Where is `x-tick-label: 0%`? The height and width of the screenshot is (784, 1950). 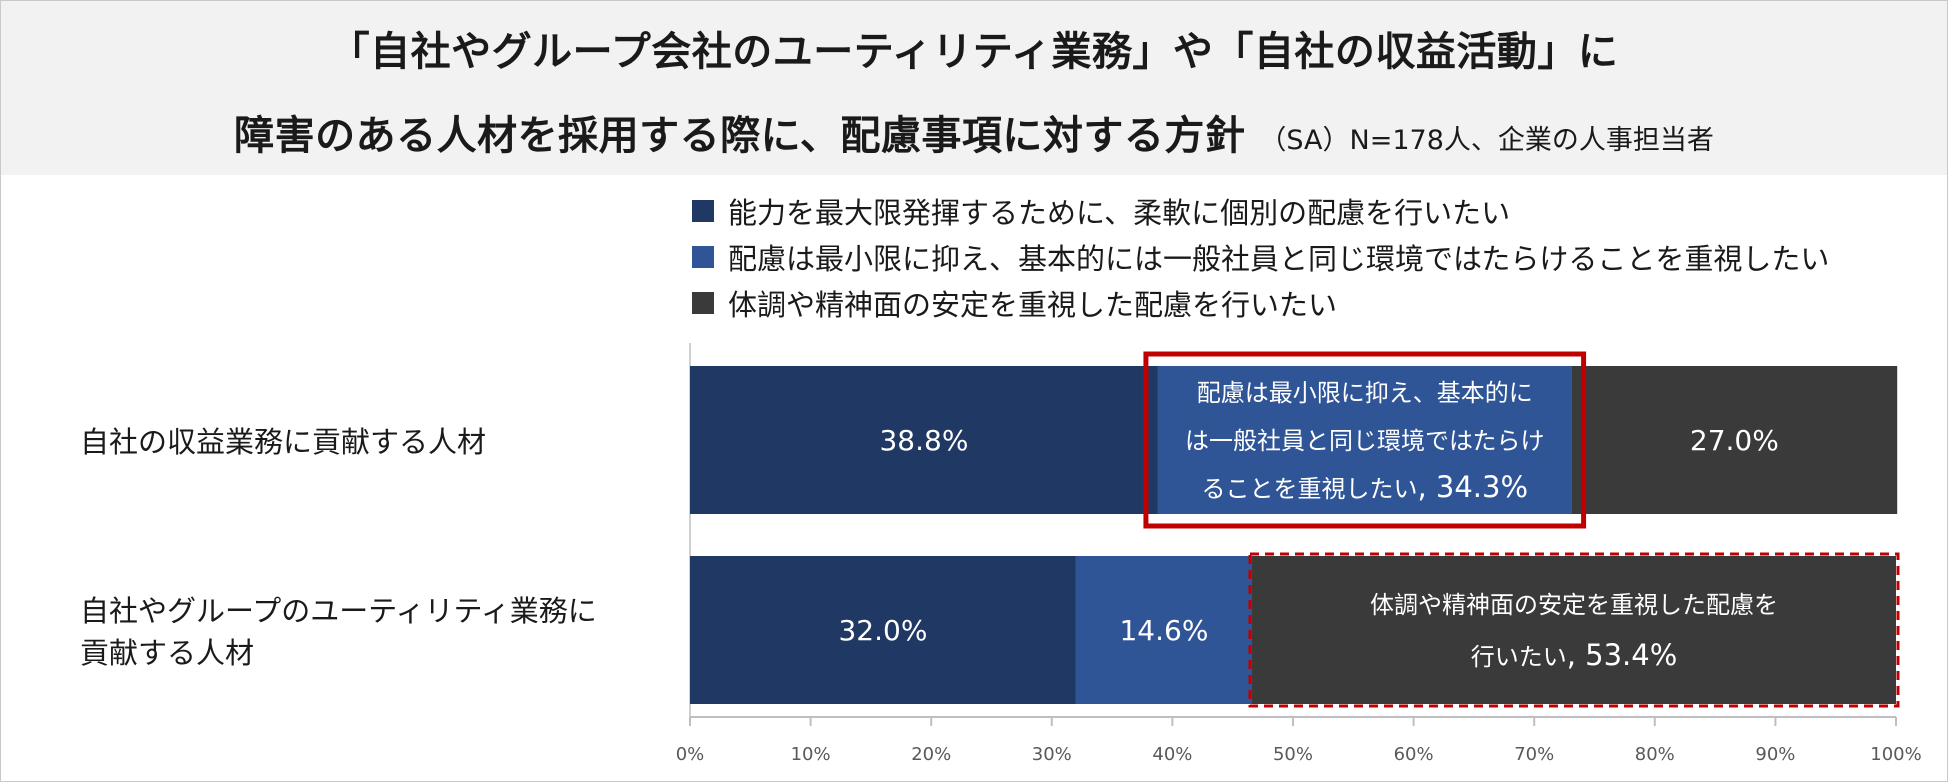
x-tick-label: 0% is located at coordinates (690, 754).